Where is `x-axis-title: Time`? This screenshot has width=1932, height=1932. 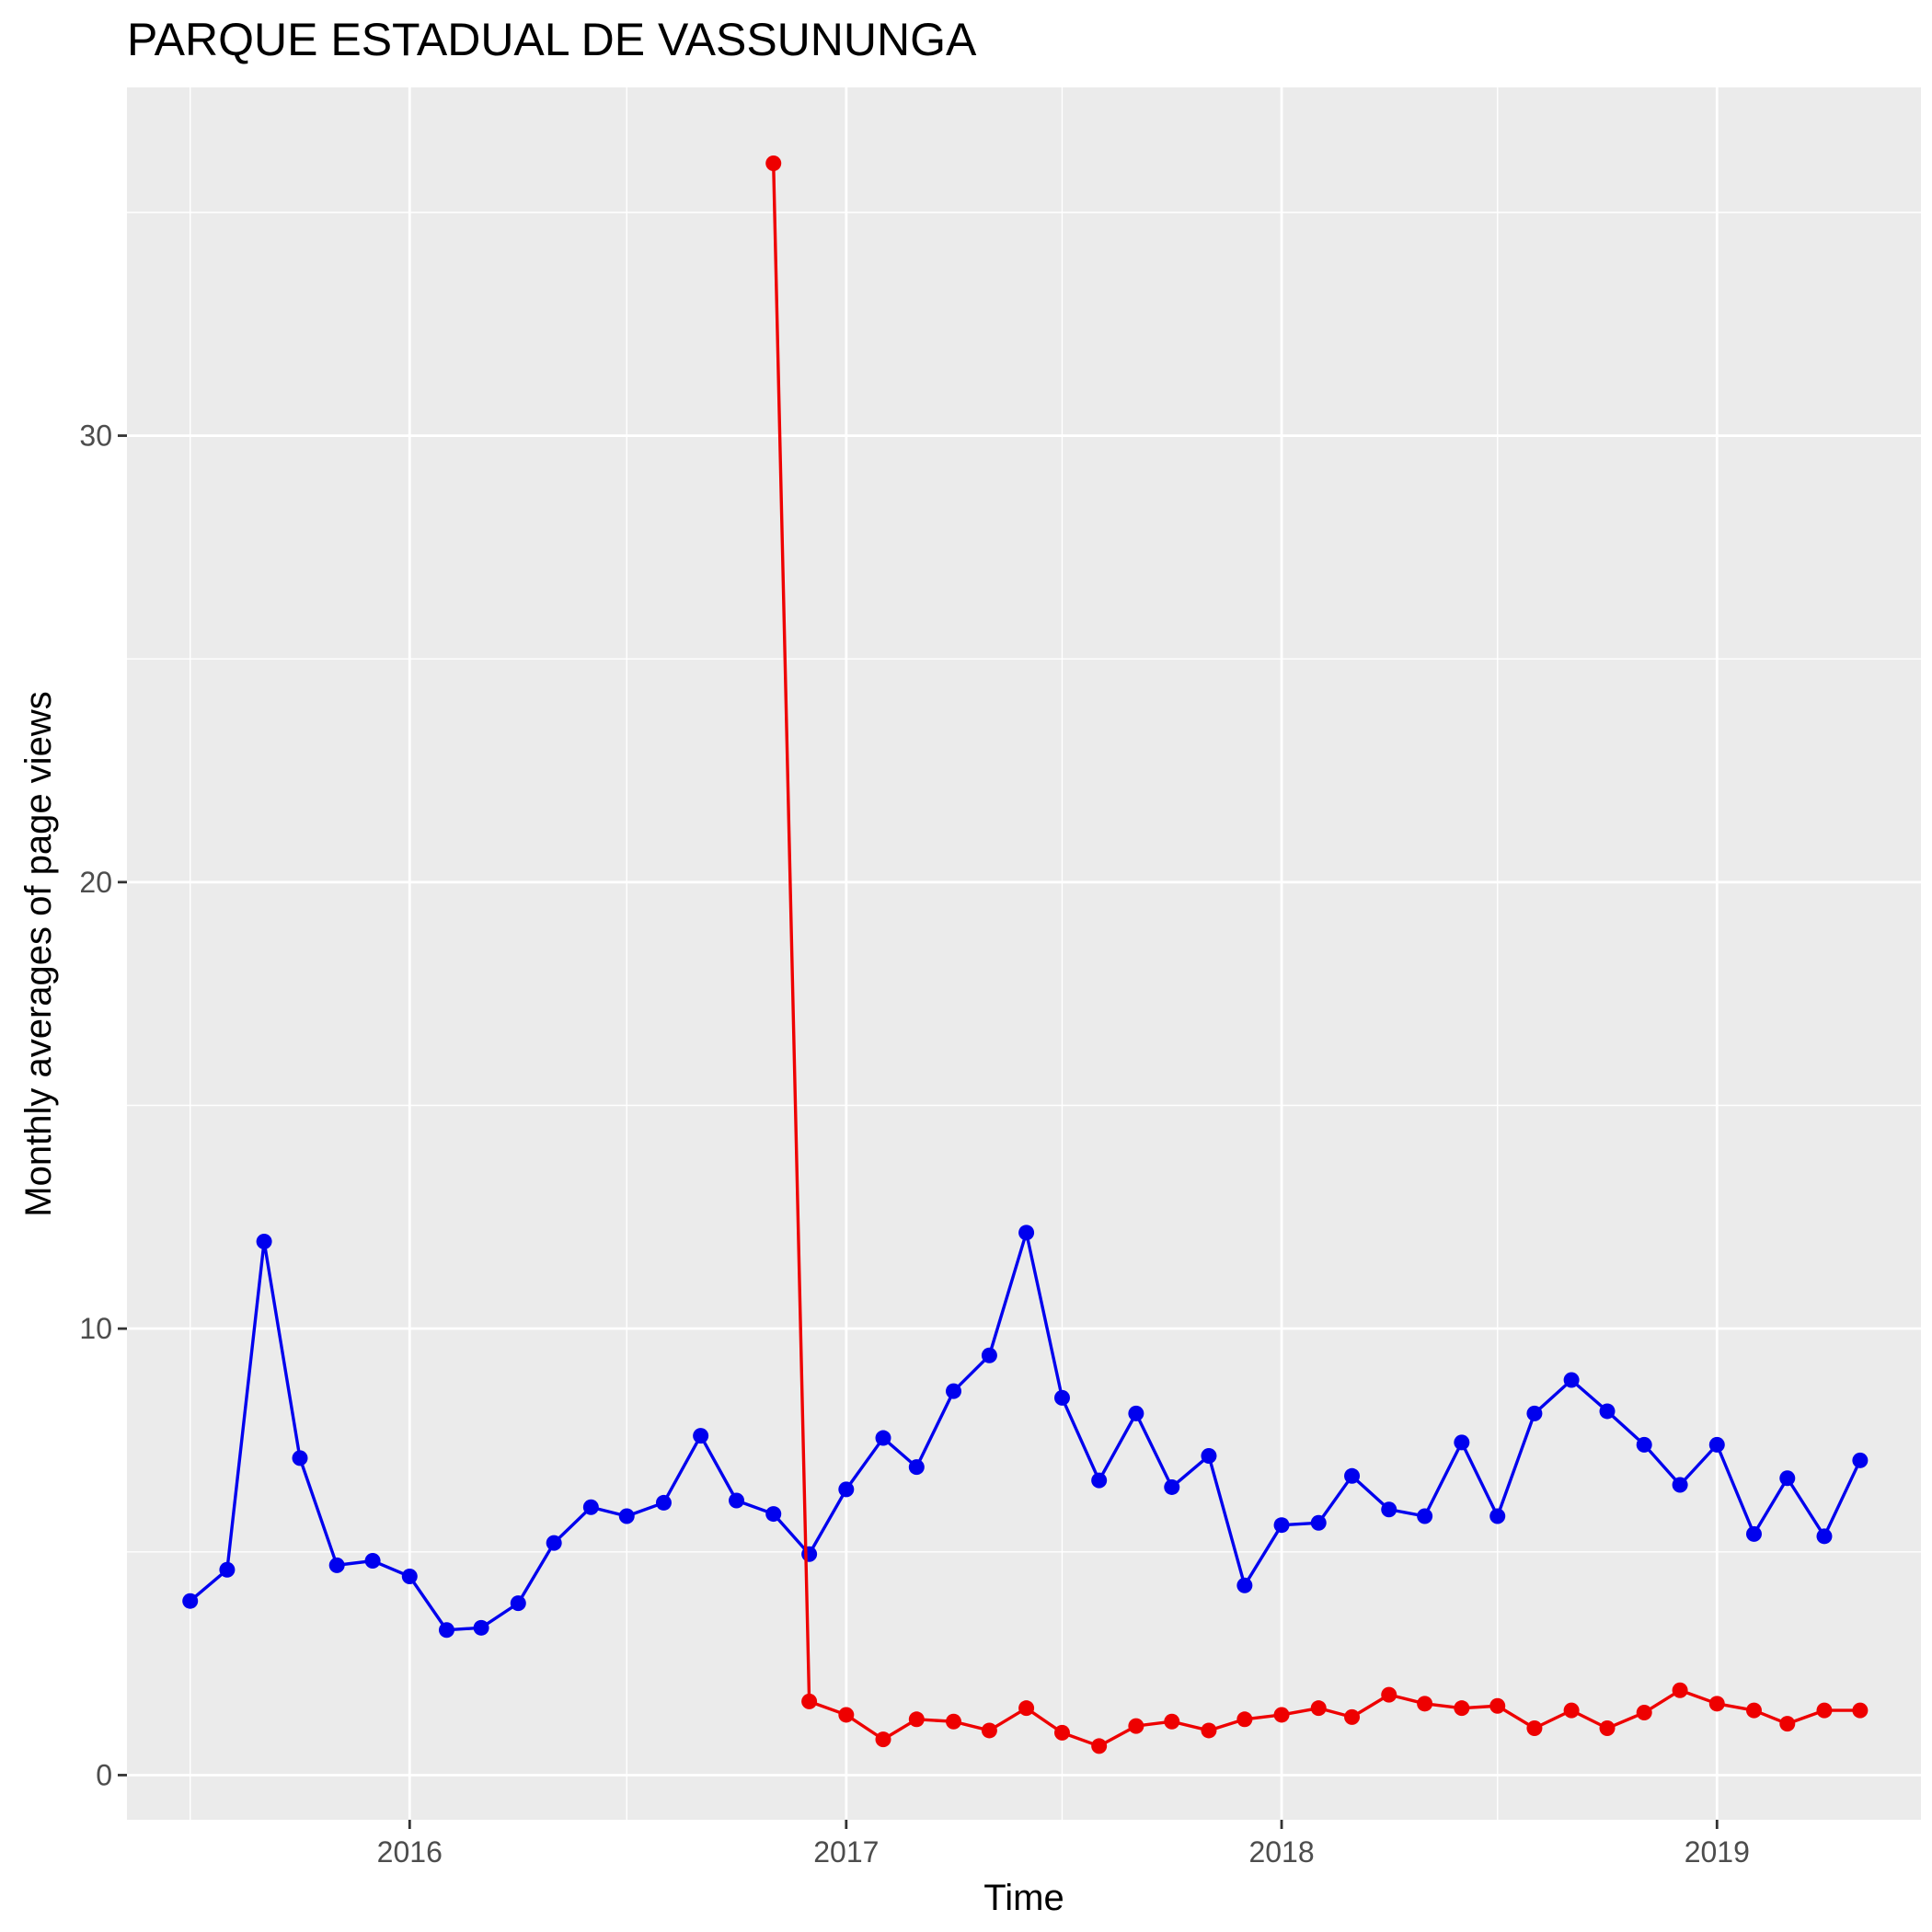 x-axis-title: Time is located at coordinates (1023, 1898).